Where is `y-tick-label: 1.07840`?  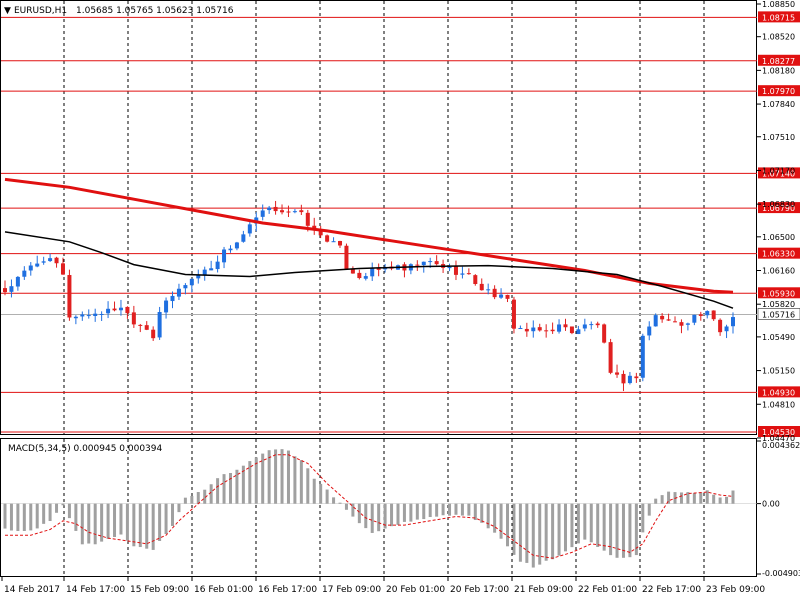
y-tick-label: 1.07840 is located at coordinates (778, 104).